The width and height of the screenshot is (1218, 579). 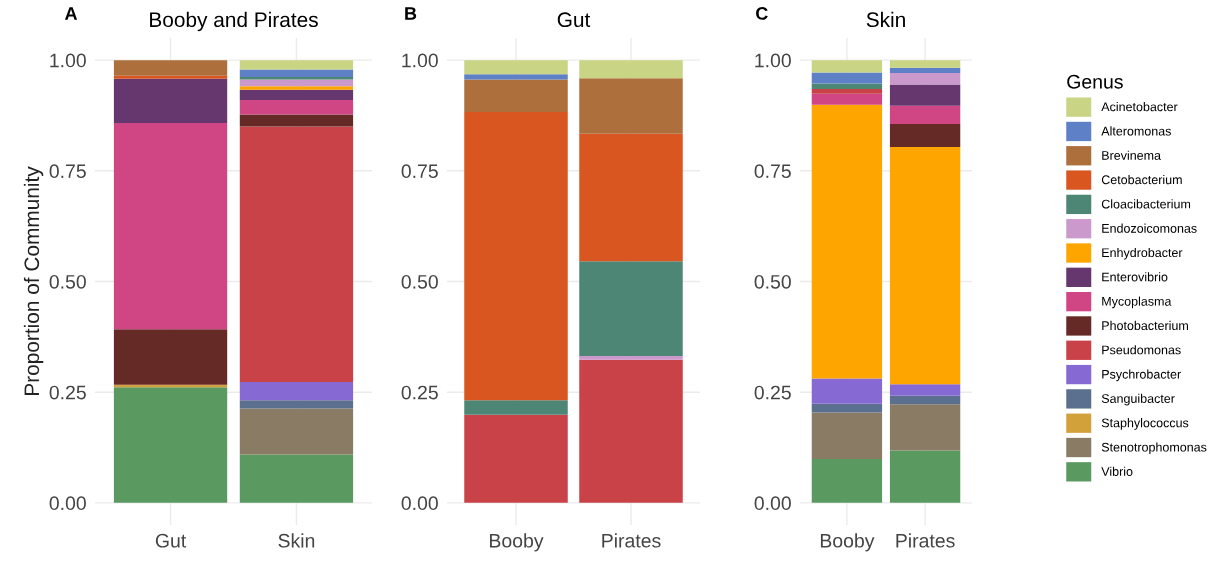 What do you see at coordinates (574, 20) in the screenshot?
I see `chart-title: Gut` at bounding box center [574, 20].